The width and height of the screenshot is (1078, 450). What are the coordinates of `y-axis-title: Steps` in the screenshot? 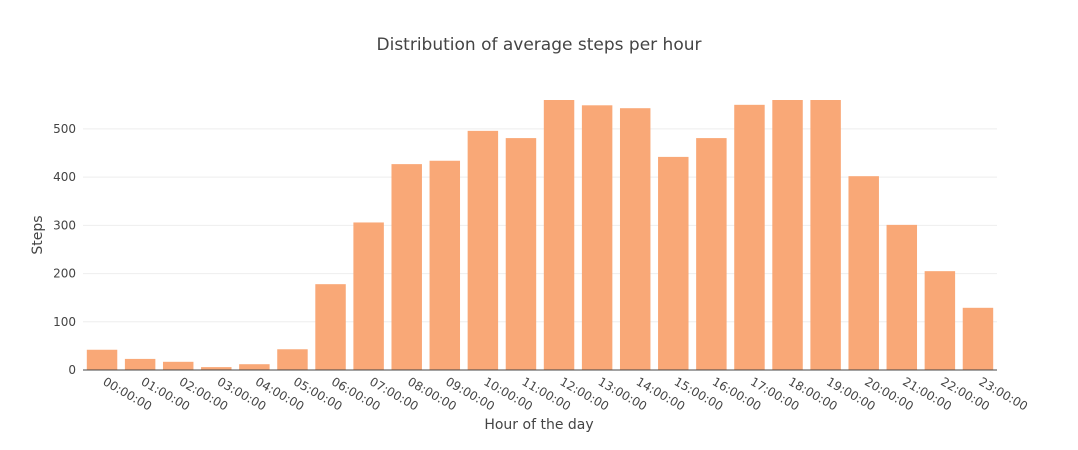 It's located at (38, 234).